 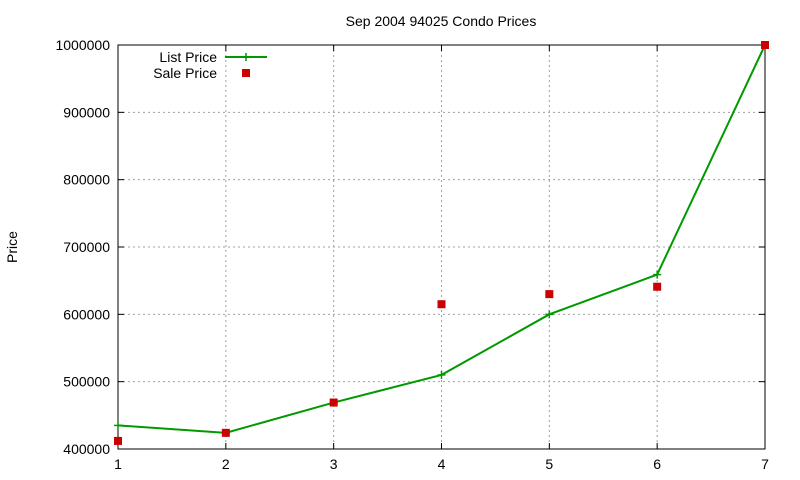 What do you see at coordinates (765, 464) in the screenshot?
I see `x-tick-label: 7` at bounding box center [765, 464].